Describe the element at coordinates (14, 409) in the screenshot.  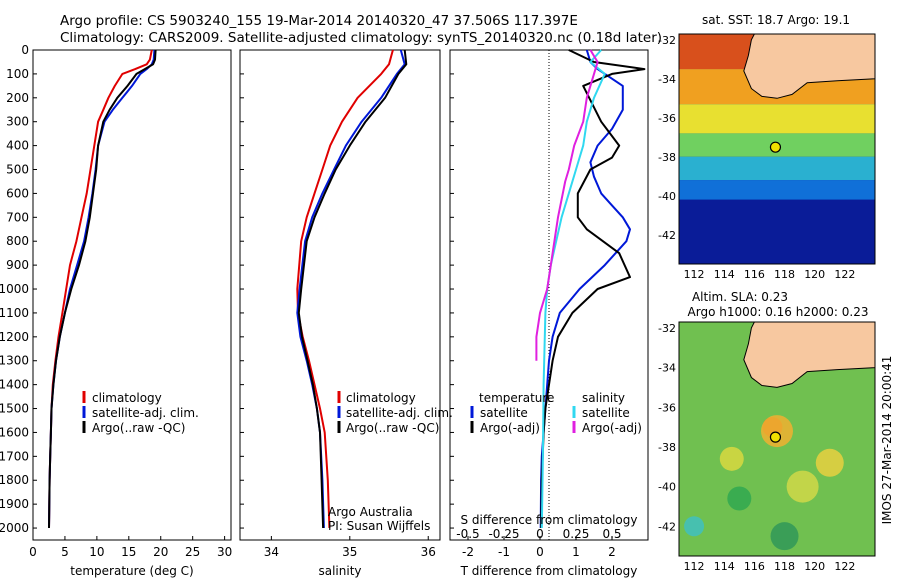
I see `y-tick-label: 1500` at that location.